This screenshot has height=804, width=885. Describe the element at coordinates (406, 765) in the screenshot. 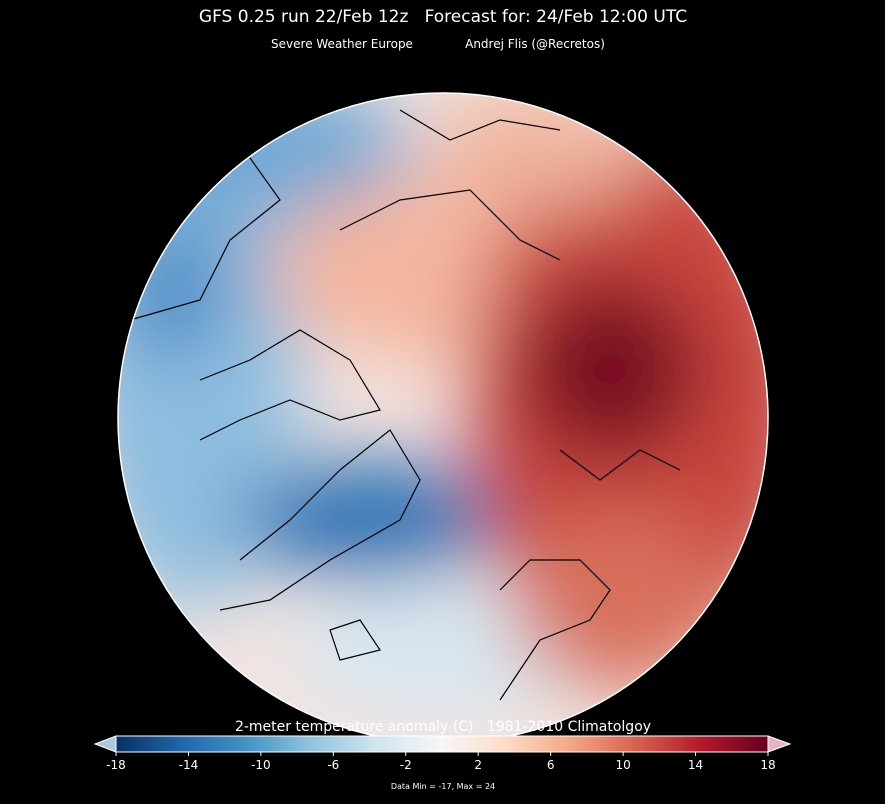

I see `tick-label: -2` at that location.